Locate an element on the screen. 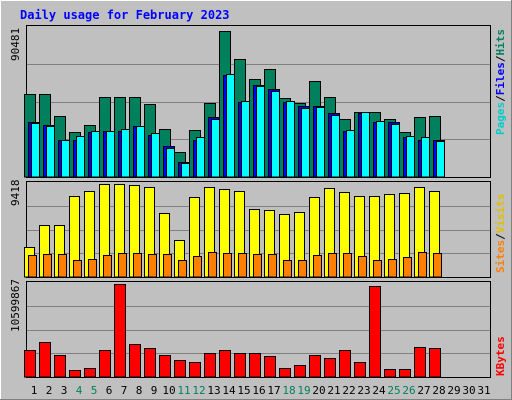 The width and height of the screenshot is (512, 400). x-tick-label: 21 is located at coordinates (333, 390).